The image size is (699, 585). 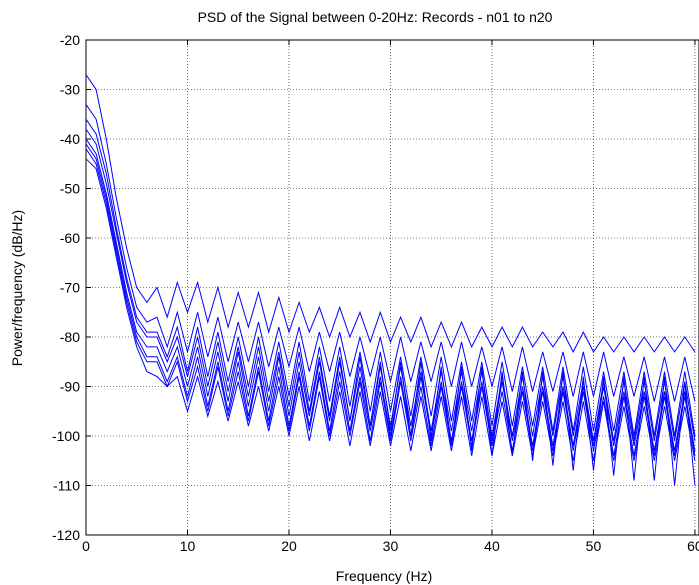 What do you see at coordinates (70, 139) in the screenshot?
I see `y-tick-label: -40` at bounding box center [70, 139].